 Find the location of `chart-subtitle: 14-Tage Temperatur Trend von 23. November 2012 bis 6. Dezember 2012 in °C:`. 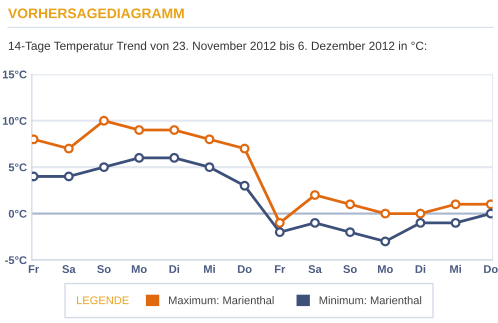

chart-subtitle: 14-Tage Temperatur Trend von 23. November 2012 bis 6. Dezember 2012 in °C: is located at coordinates (217, 46).